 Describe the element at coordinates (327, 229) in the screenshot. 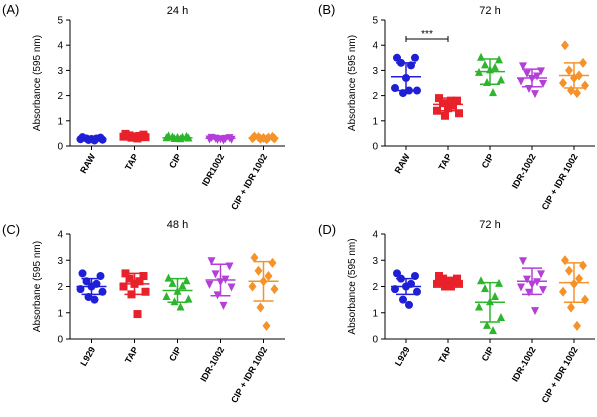

I see `panel-label: (D)` at that location.